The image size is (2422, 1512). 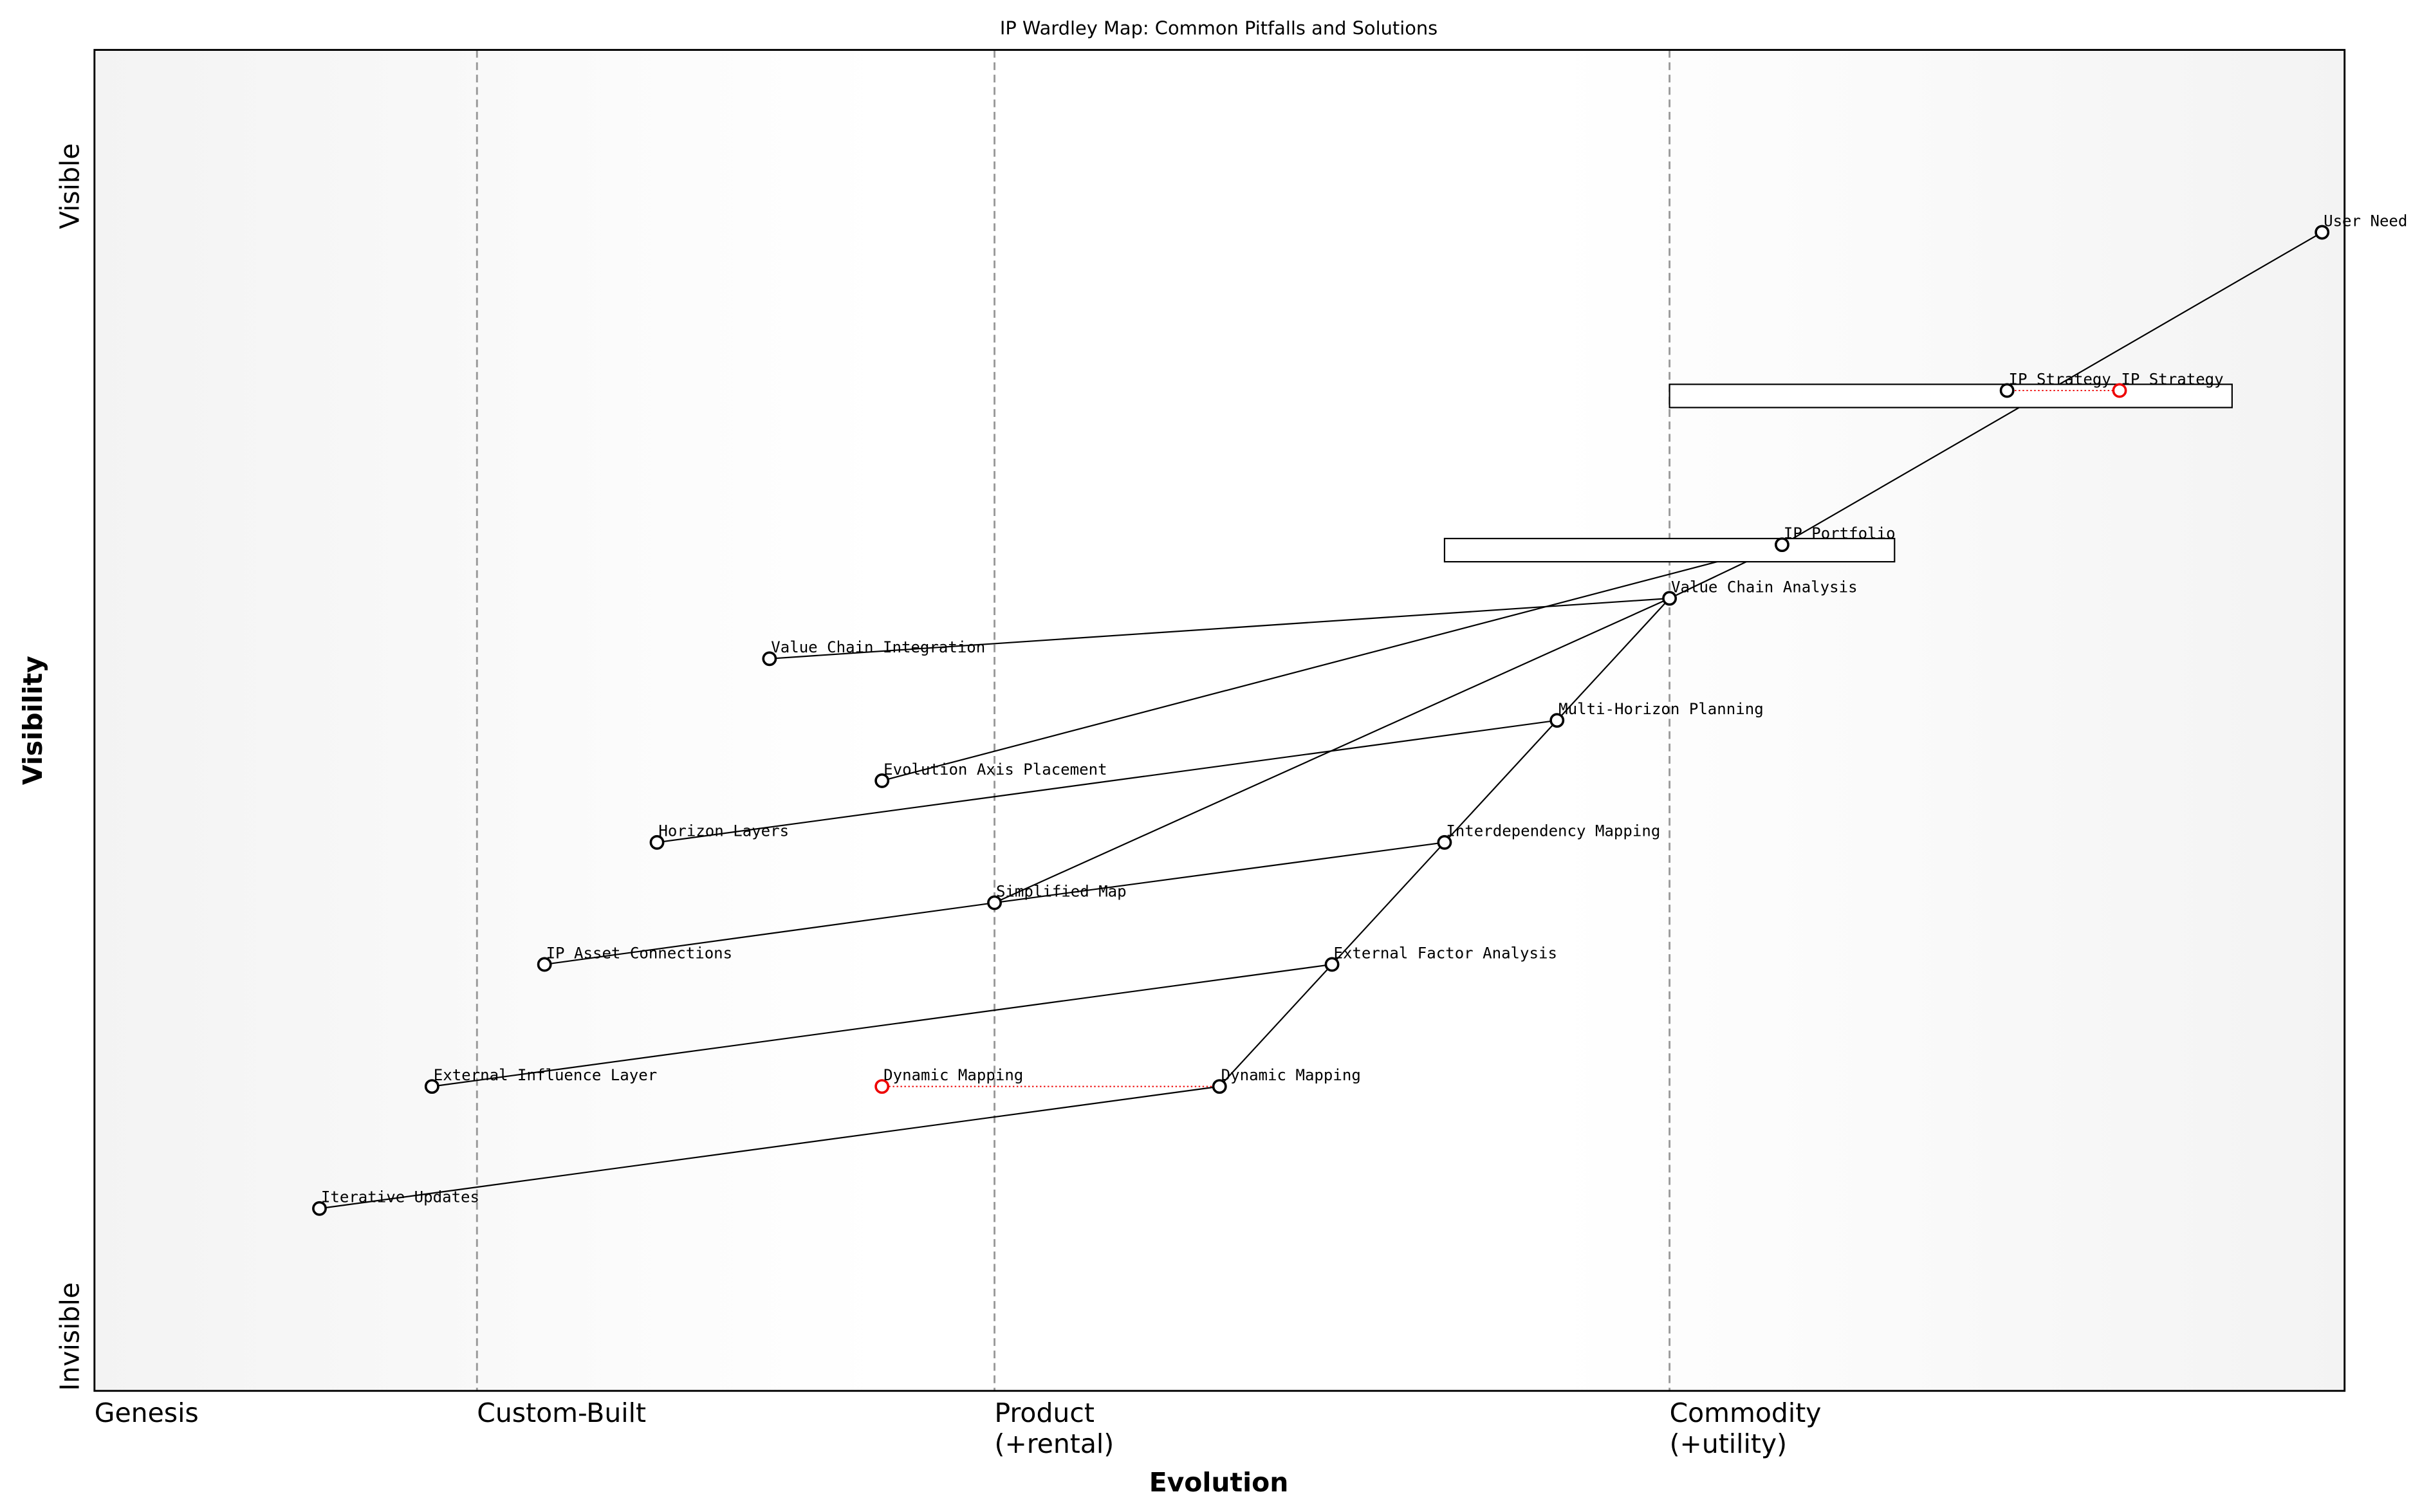 What do you see at coordinates (545, 1075) in the screenshot?
I see `component-label: External Influence Layer` at bounding box center [545, 1075].